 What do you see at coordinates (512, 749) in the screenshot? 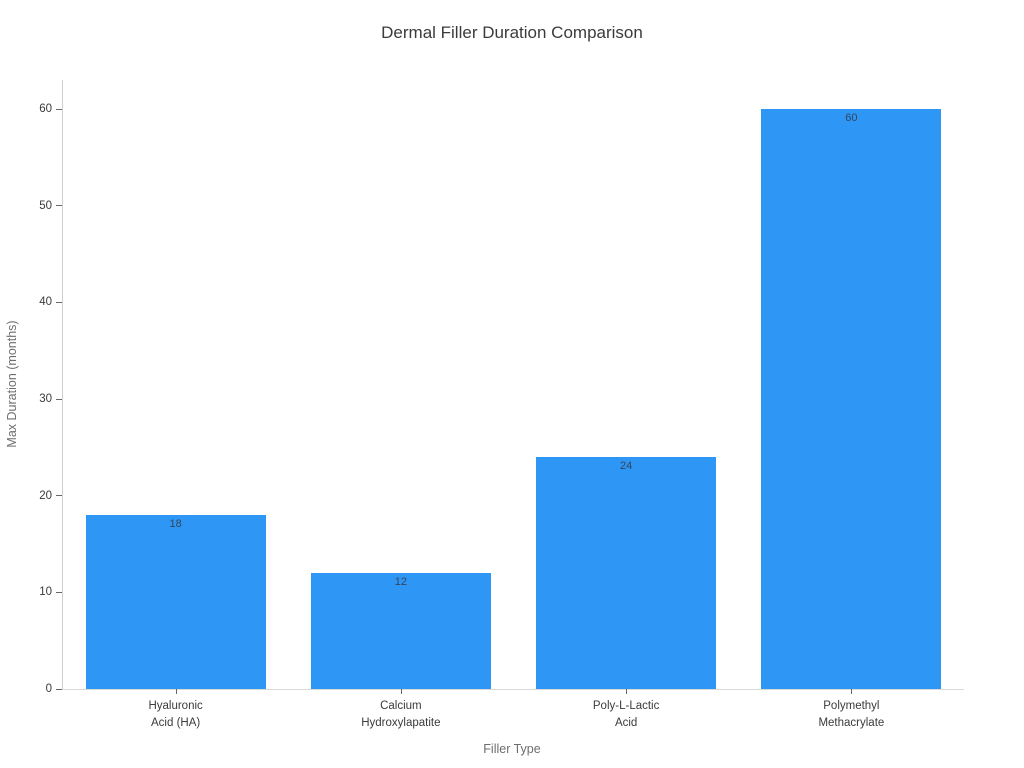
I see `x-axis-title: Filler Type` at bounding box center [512, 749].